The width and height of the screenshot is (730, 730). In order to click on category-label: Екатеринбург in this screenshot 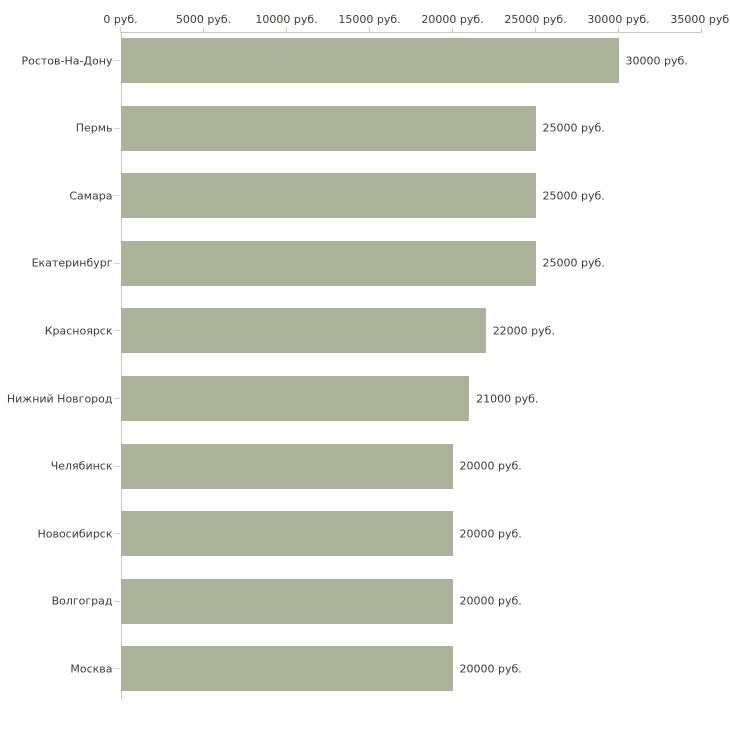, I will do `click(72, 263)`.